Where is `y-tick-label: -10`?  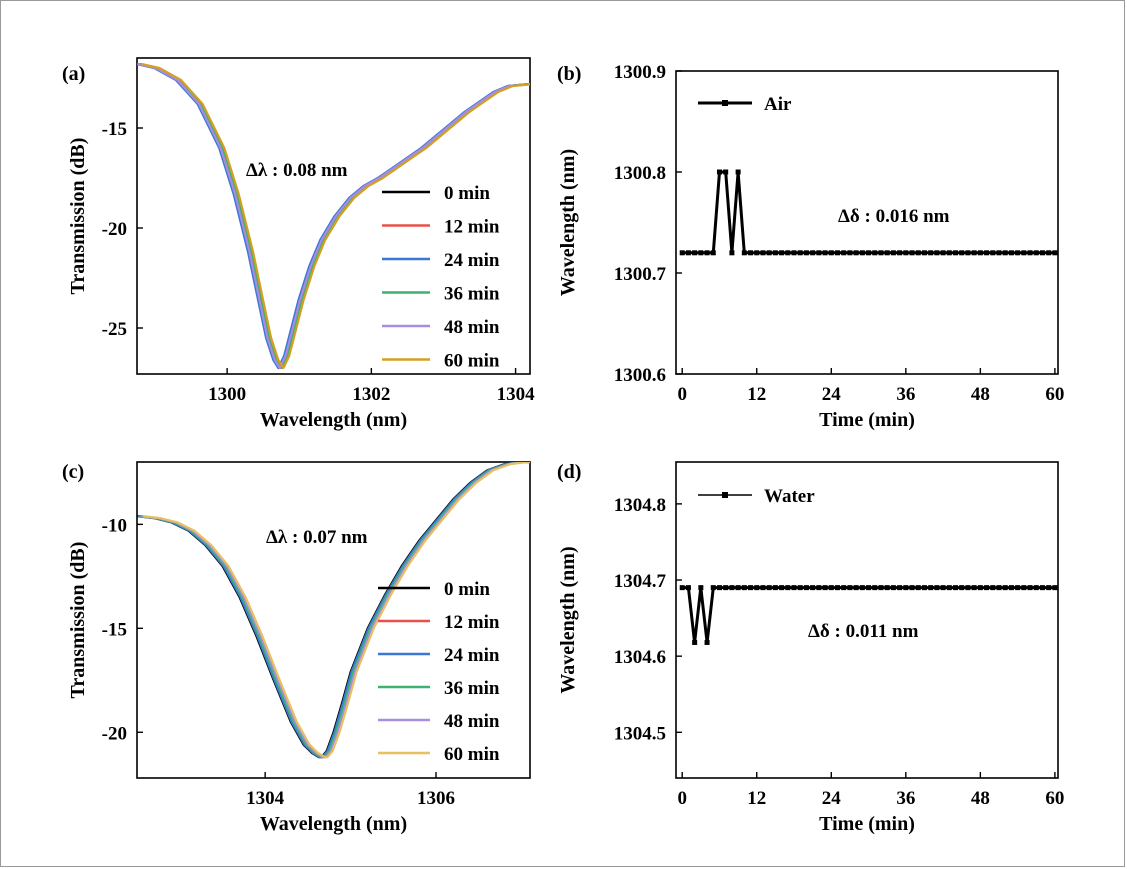
y-tick-label: -10 is located at coordinates (114, 525).